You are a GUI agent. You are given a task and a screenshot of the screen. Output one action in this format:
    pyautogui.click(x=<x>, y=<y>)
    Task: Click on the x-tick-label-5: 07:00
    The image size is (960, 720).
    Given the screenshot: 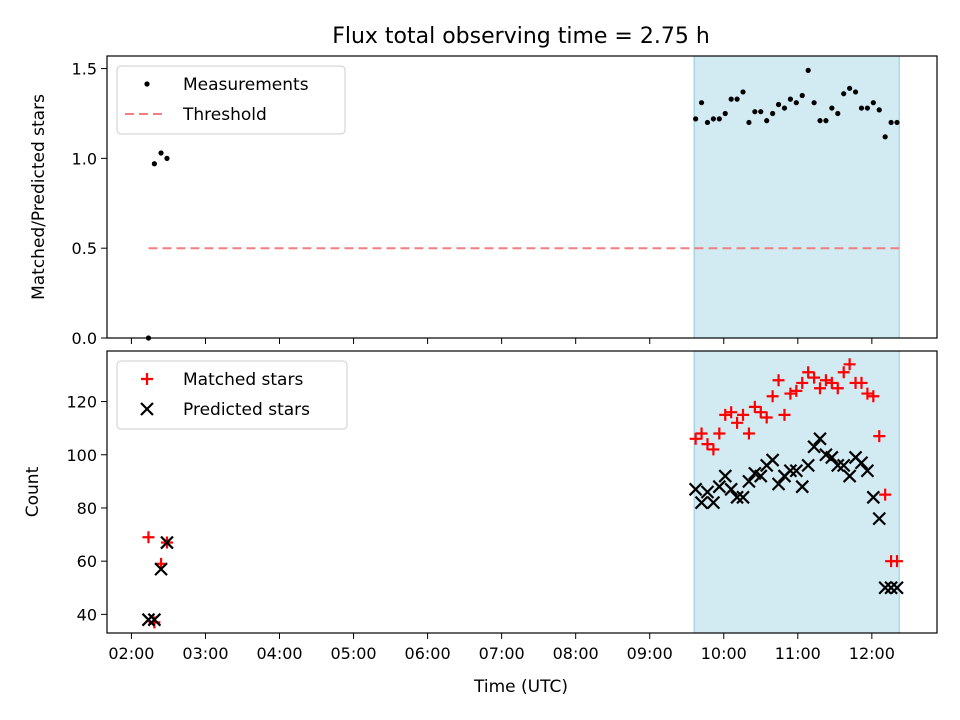 What is the action you would take?
    pyautogui.click(x=502, y=653)
    